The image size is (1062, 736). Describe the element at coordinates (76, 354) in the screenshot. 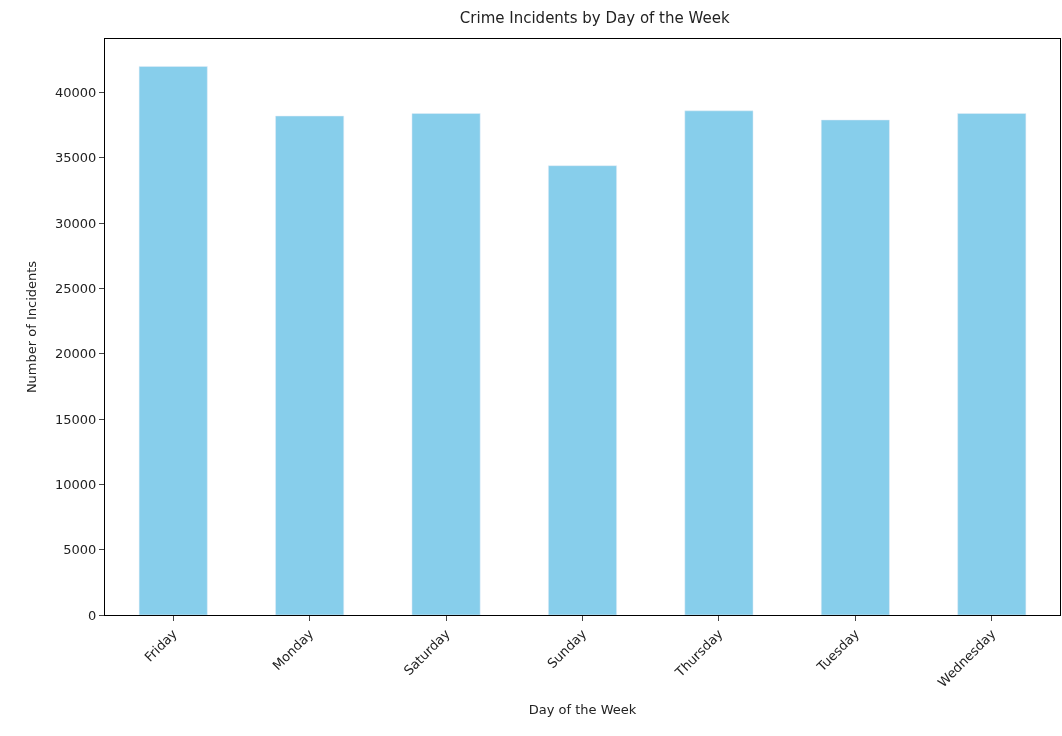

I see `y-tick-label: 20000` at that location.